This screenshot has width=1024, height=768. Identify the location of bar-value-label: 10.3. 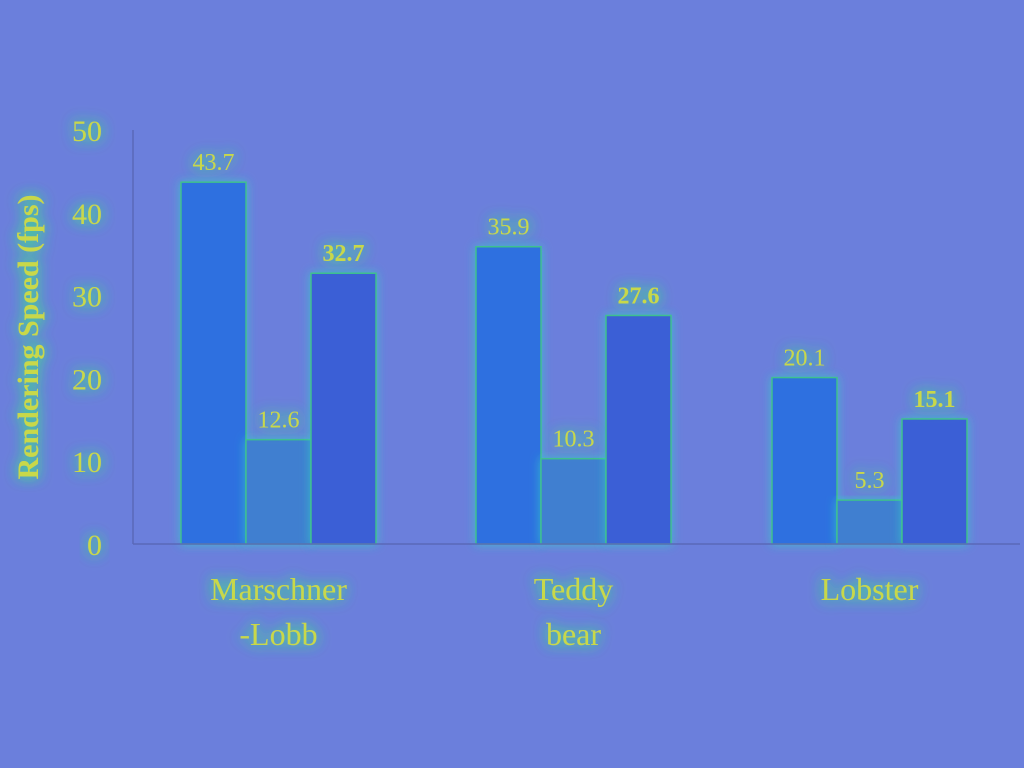
(574, 440).